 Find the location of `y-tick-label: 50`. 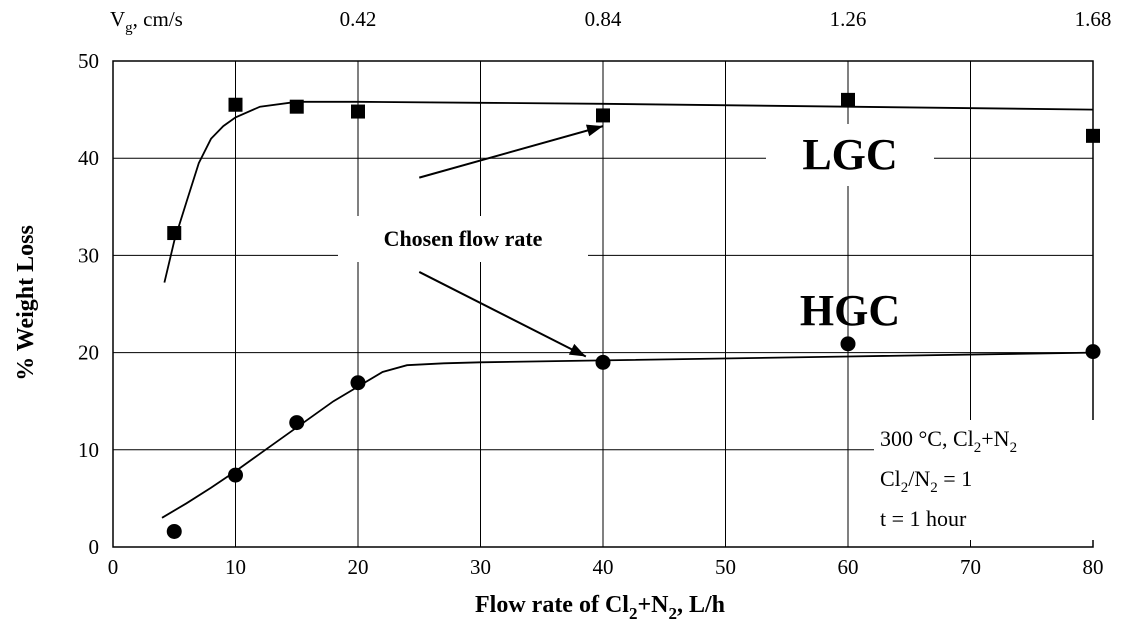

y-tick-label: 50 is located at coordinates (88, 61).